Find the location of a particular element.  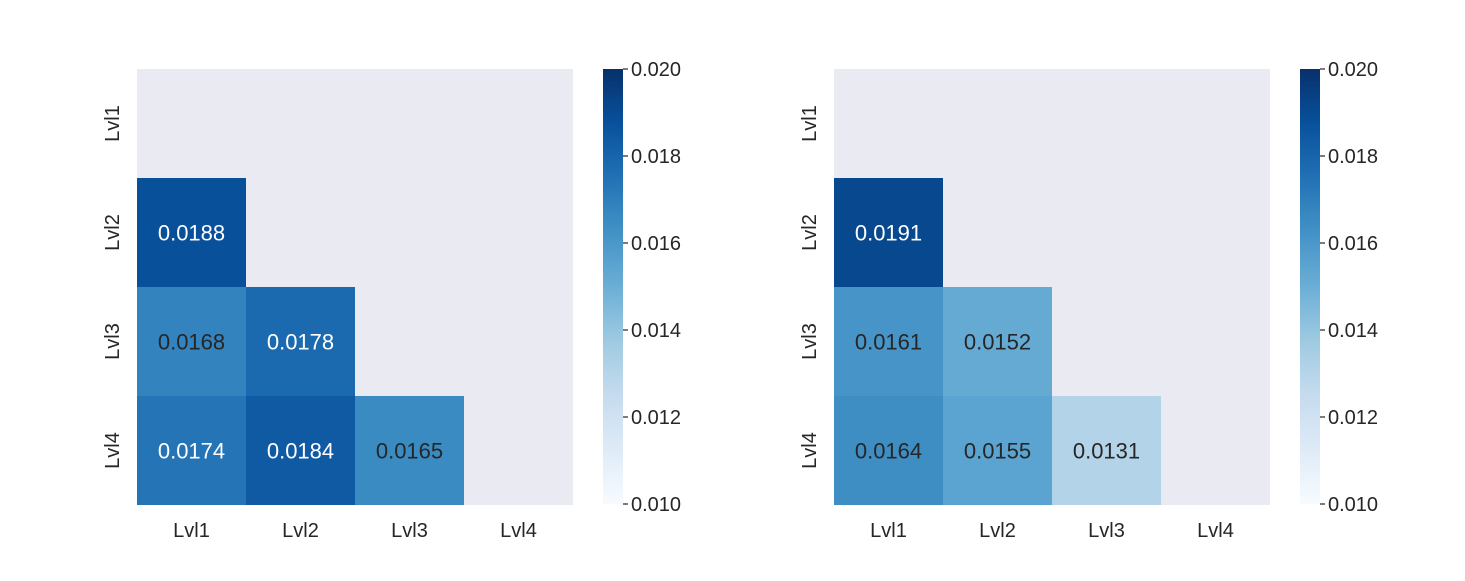

cell-value-label: 0.0174 is located at coordinates (191, 451).